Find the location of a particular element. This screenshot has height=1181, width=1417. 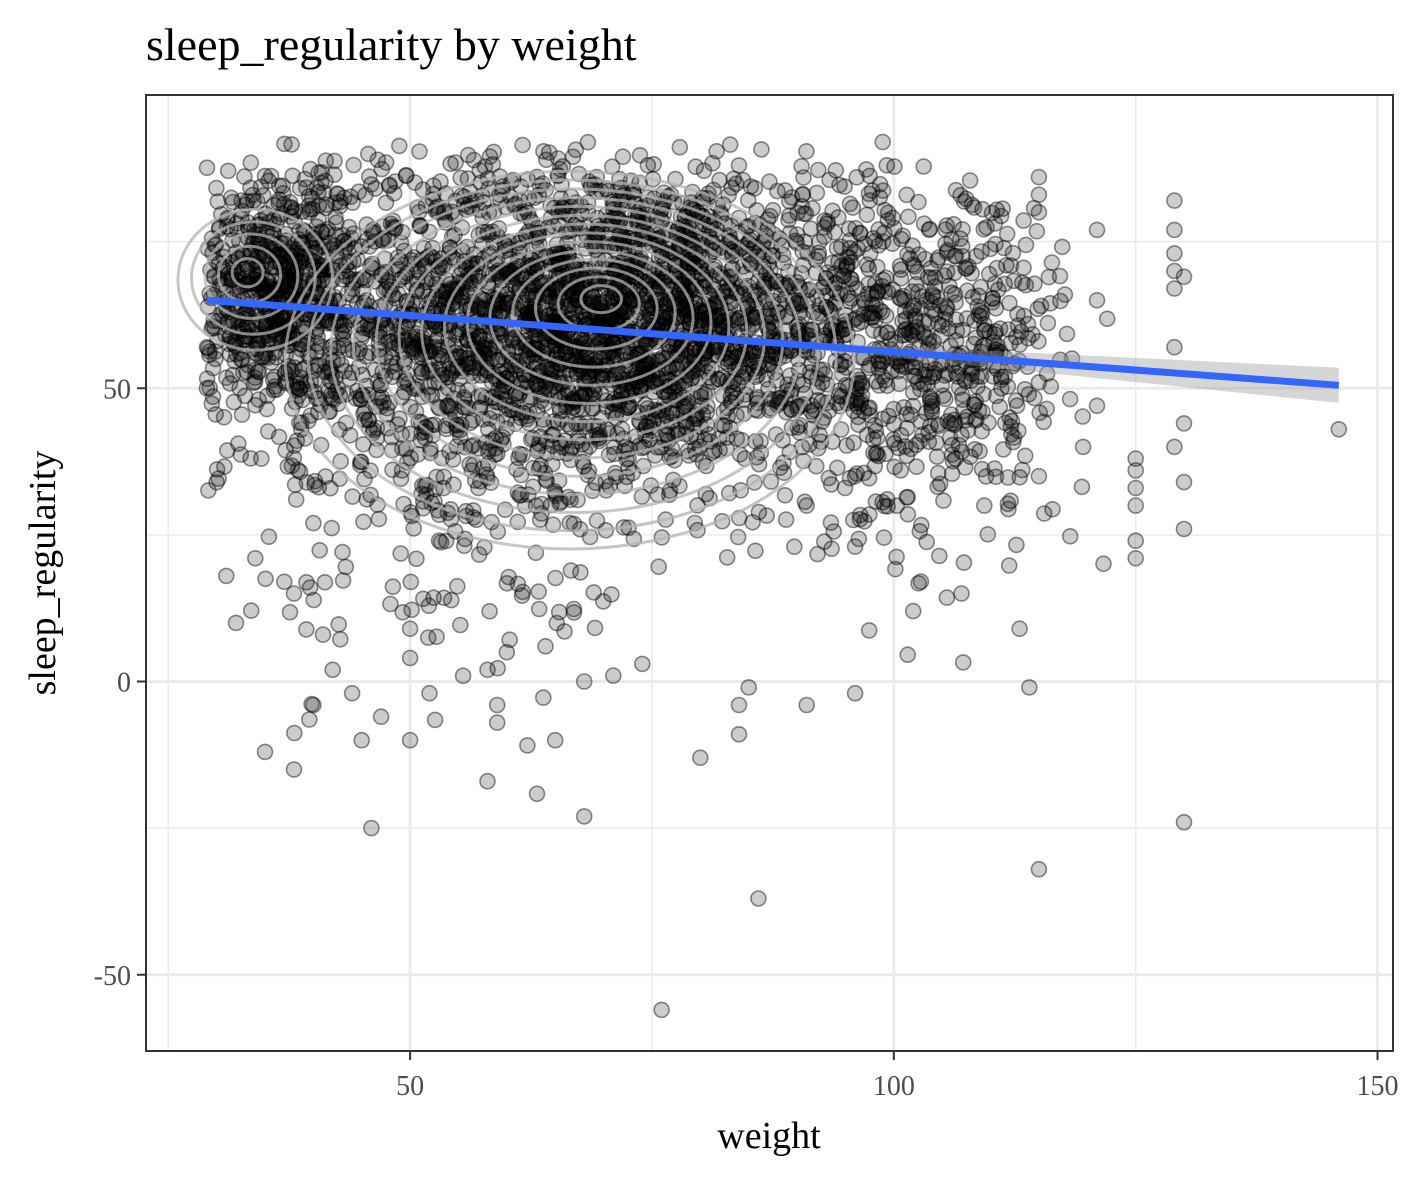

x-axis-title: weight is located at coordinates (769, 1136).